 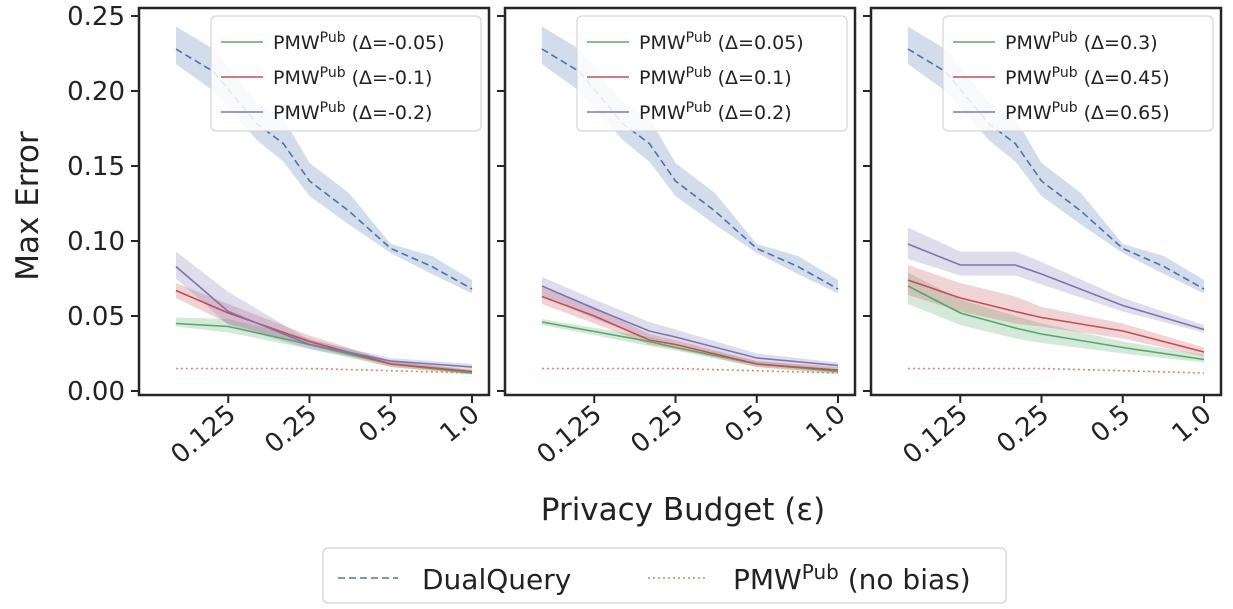 I want to click on legend-label-dualquery: DualQuery, so click(x=496, y=579).